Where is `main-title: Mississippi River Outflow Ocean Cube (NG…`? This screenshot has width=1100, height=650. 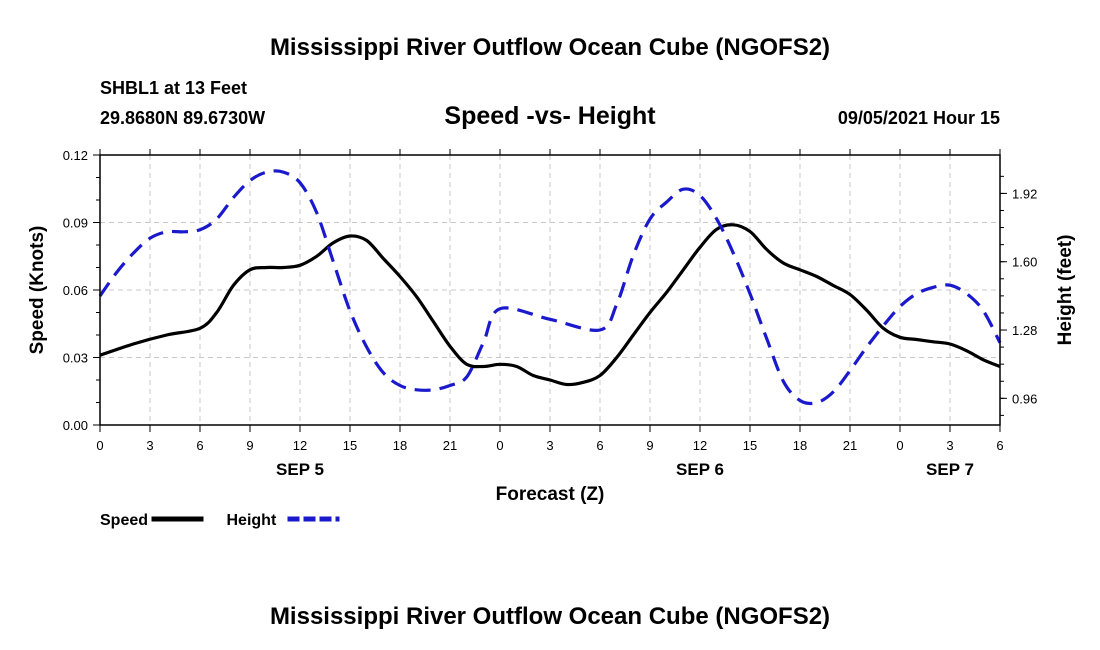
main-title: Mississippi River Outflow Ocean Cube (NG… is located at coordinates (550, 47).